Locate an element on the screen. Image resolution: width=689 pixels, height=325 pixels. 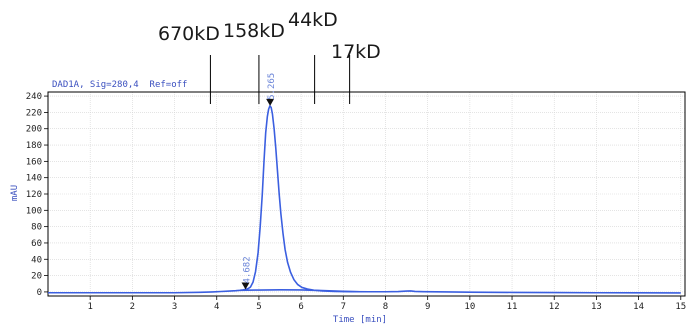
x-tick-label: 10 is located at coordinates (469, 307).